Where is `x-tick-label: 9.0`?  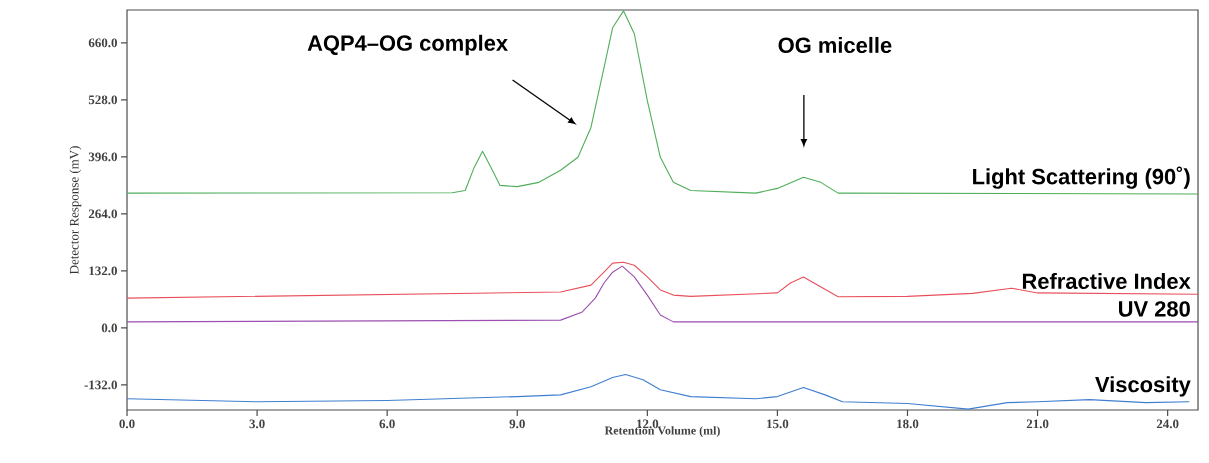 x-tick-label: 9.0 is located at coordinates (517, 424).